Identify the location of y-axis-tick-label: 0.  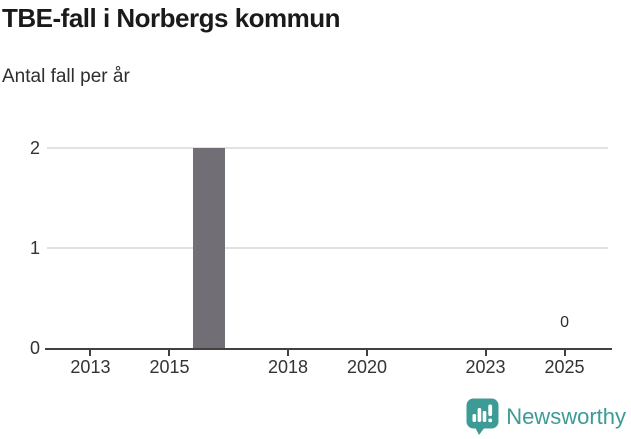
(34, 348).